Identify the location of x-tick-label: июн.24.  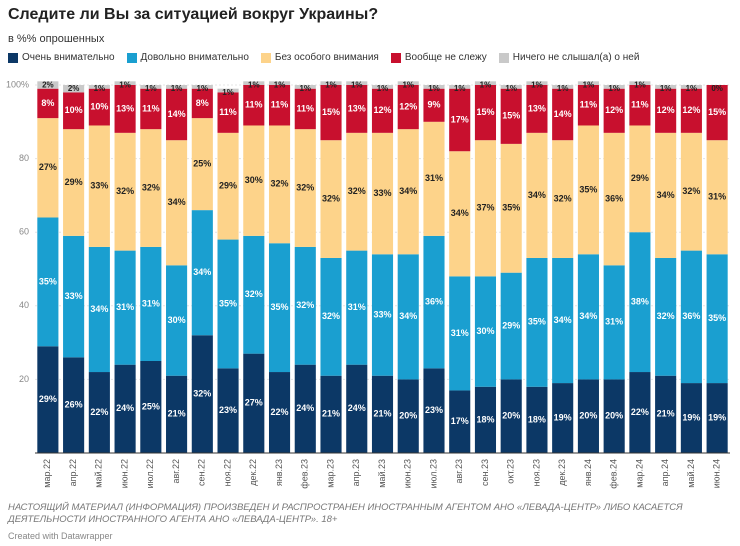
(717, 473).